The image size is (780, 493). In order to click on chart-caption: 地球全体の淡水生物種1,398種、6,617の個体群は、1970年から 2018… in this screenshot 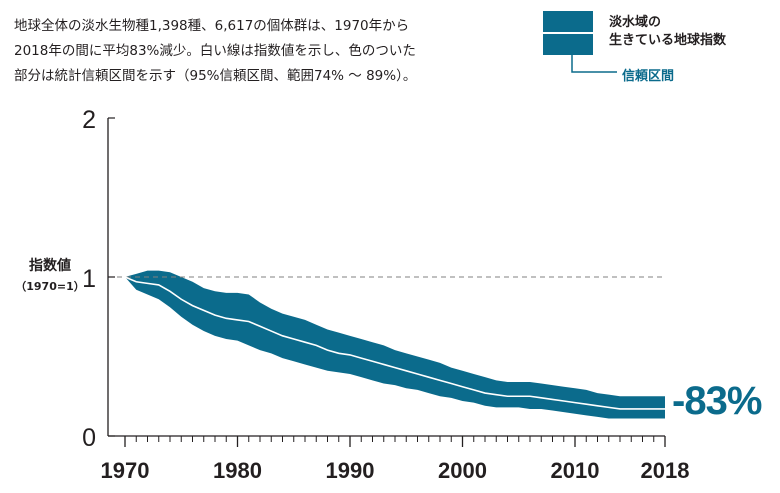, I will do `click(259, 51)`.